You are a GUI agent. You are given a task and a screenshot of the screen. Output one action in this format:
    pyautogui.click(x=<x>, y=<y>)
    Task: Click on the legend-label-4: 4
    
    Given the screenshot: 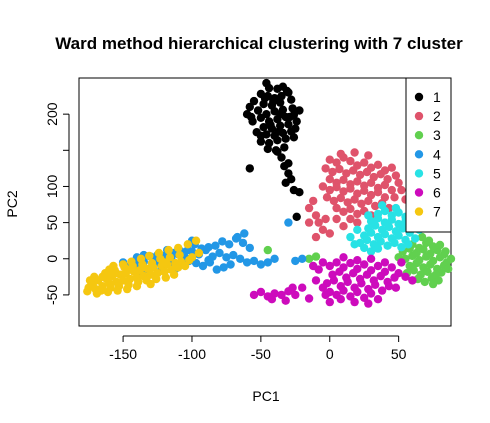 What is the action you would take?
    pyautogui.click(x=437, y=154)
    